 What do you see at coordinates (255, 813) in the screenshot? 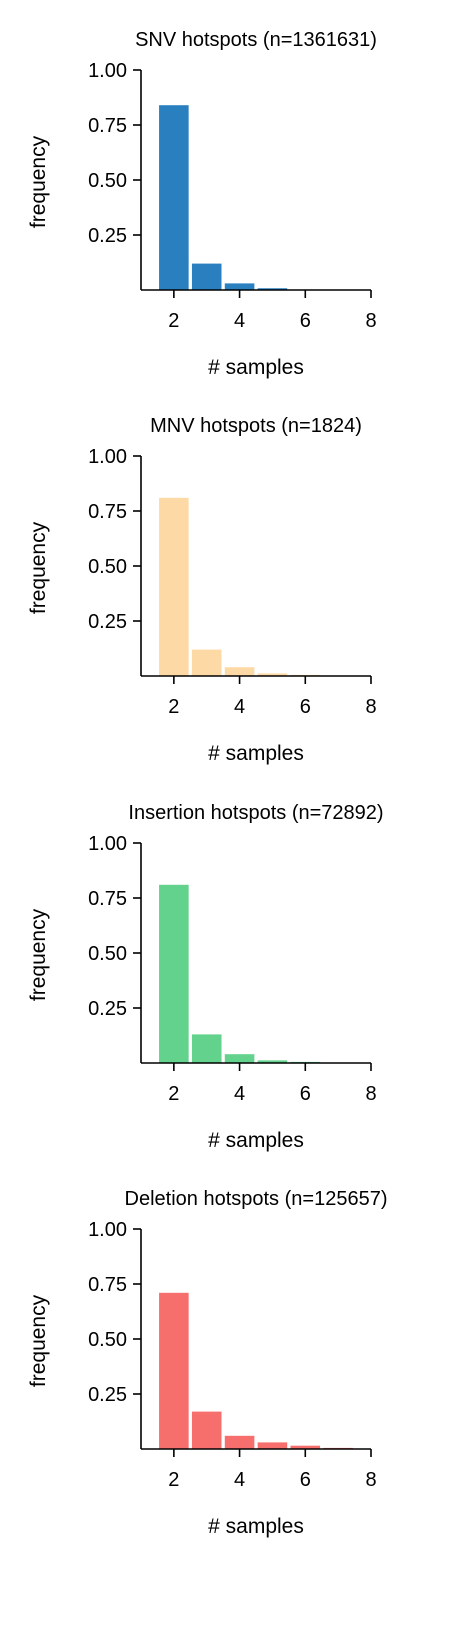
I see `chart-title: Insertion hotspots (n=72892)` at bounding box center [255, 813].